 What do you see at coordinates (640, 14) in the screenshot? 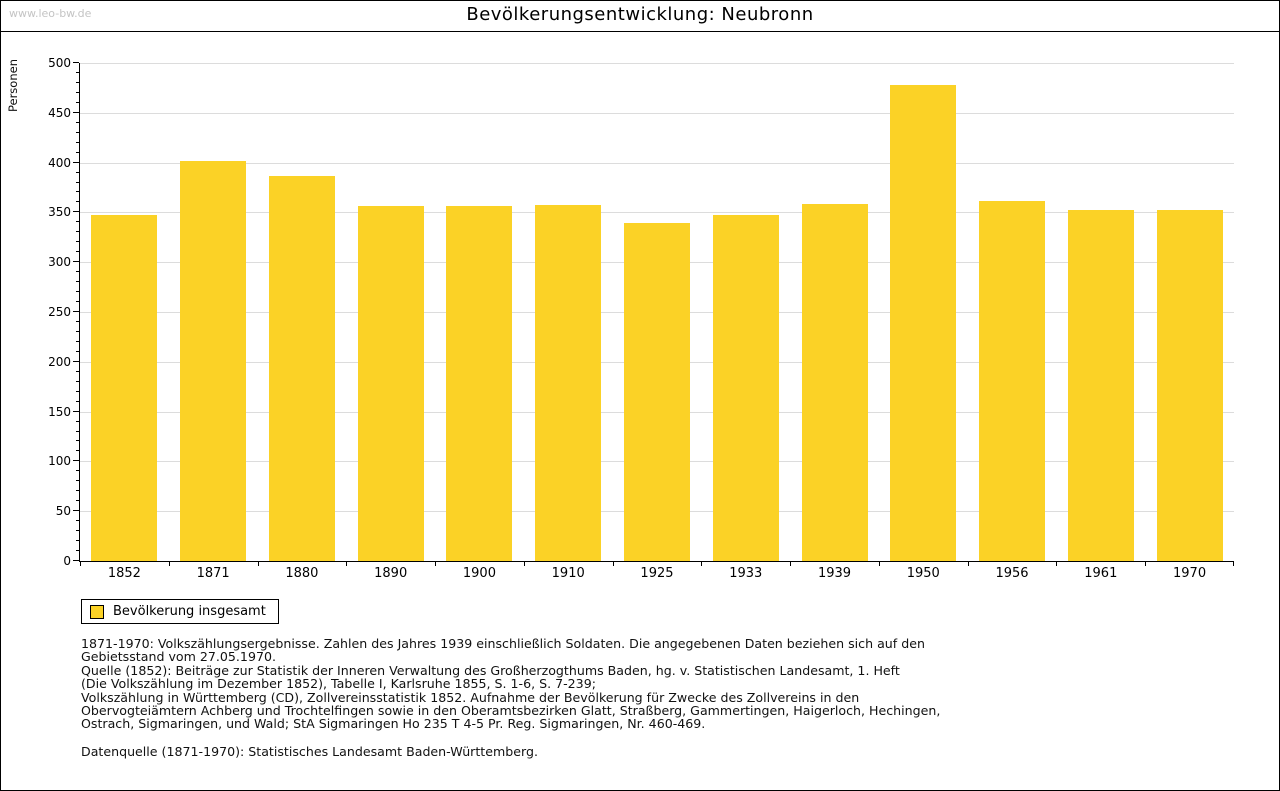
I see `chart-title: Bevölkerungsentwicklung: Neubronn` at bounding box center [640, 14].